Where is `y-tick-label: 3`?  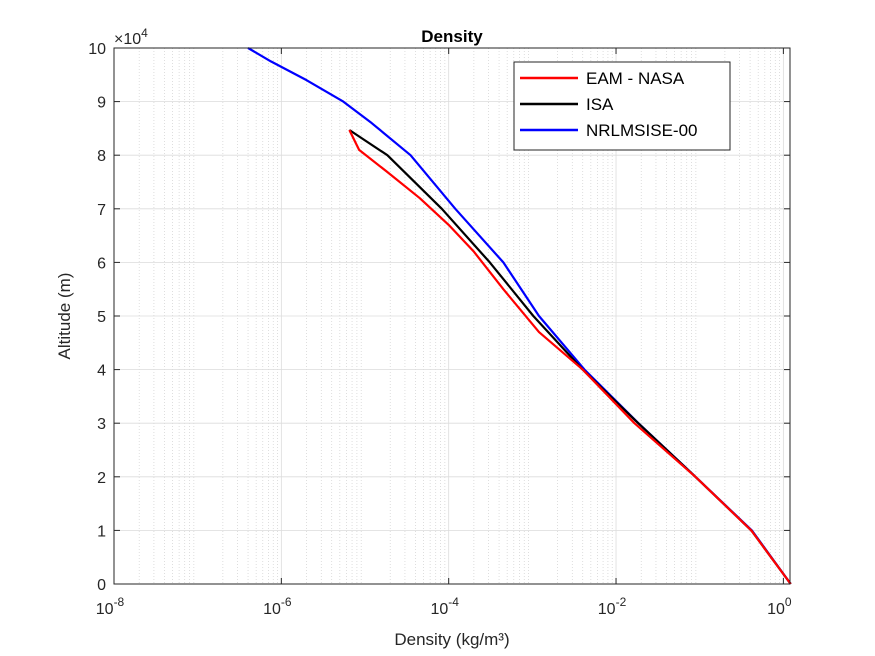
y-tick-label: 3 is located at coordinates (101, 424).